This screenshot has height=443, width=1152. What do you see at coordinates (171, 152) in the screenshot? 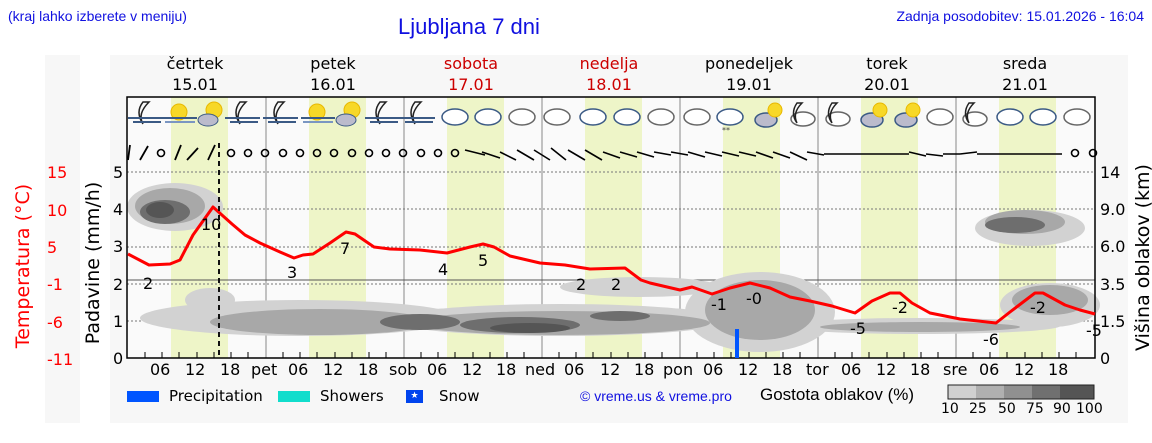
I see `wind-barbs` at bounding box center [171, 152].